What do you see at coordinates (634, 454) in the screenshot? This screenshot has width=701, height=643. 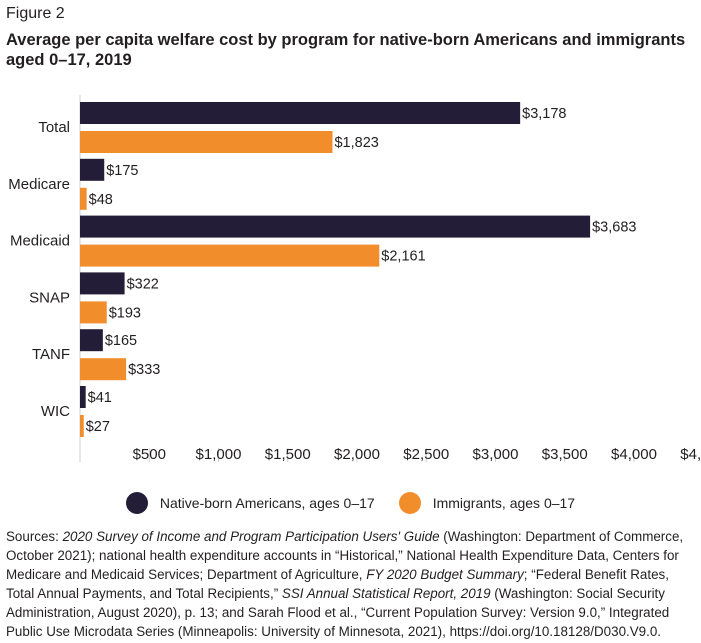 I see `x-tick-label: $4,000` at bounding box center [634, 454].